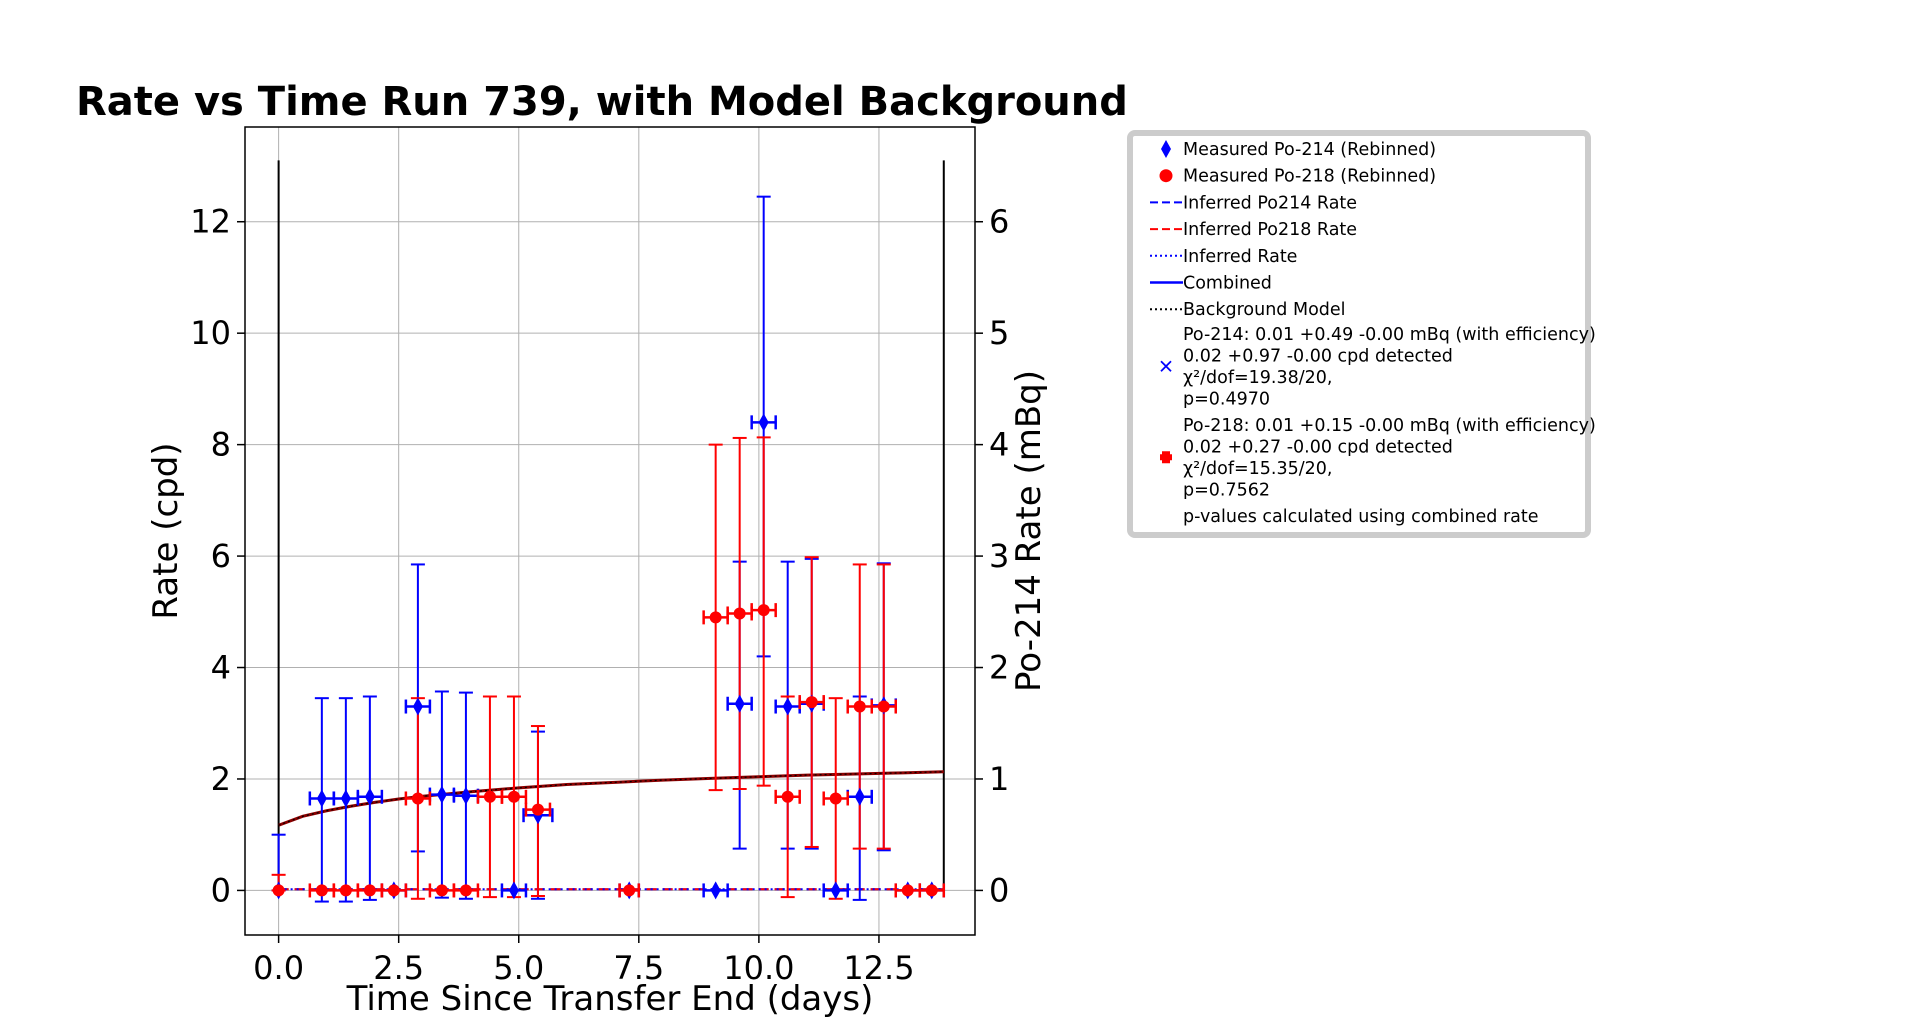 The image size is (1920, 1034). What do you see at coordinates (610, 999) in the screenshot?
I see `x-axis-label: Time Since Transfer End (days)` at bounding box center [610, 999].